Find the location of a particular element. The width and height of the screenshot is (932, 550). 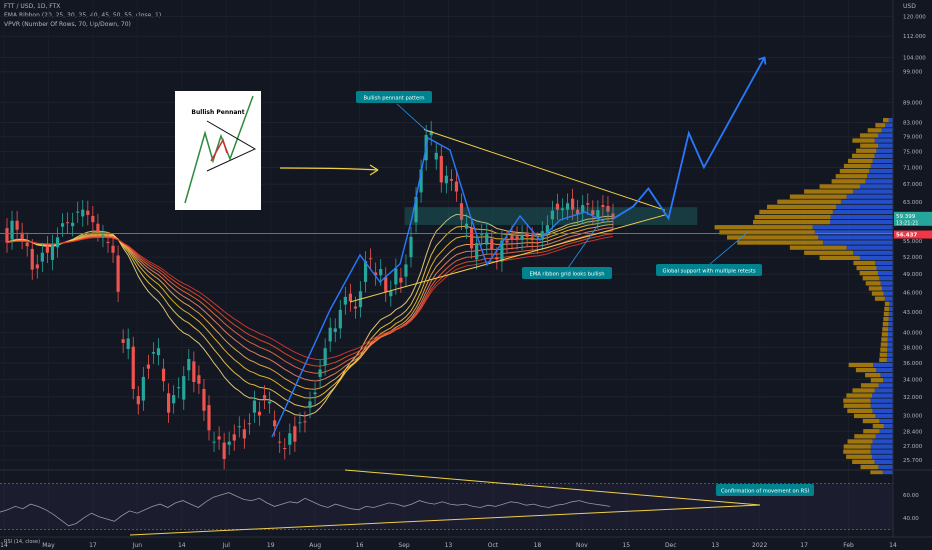

current-price-badge is located at coordinates (913, 218).